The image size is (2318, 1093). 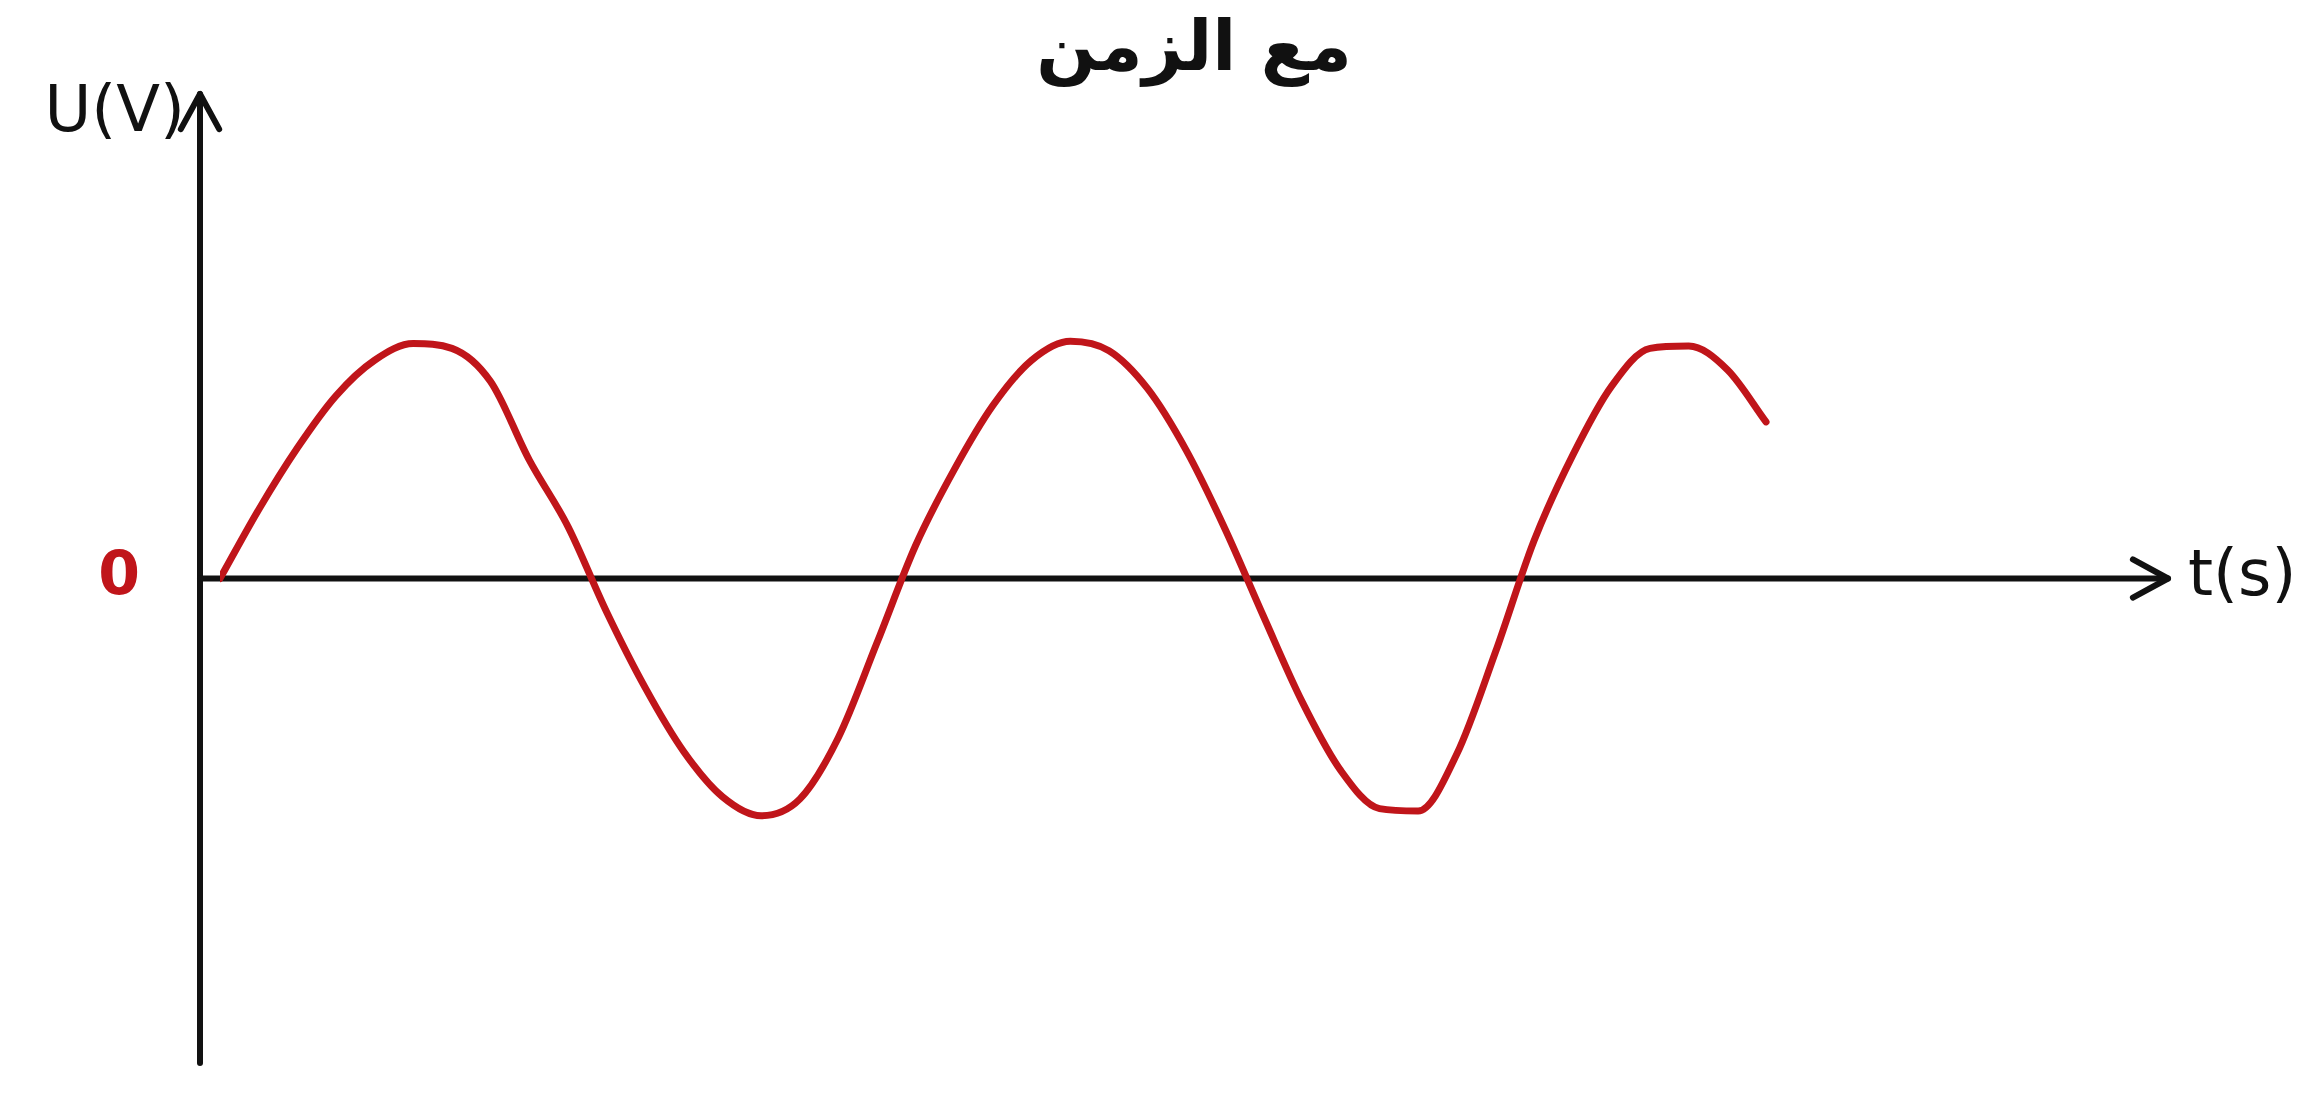 What do you see at coordinates (114, 108) in the screenshot?
I see `y-axis-title: U(V)` at bounding box center [114, 108].